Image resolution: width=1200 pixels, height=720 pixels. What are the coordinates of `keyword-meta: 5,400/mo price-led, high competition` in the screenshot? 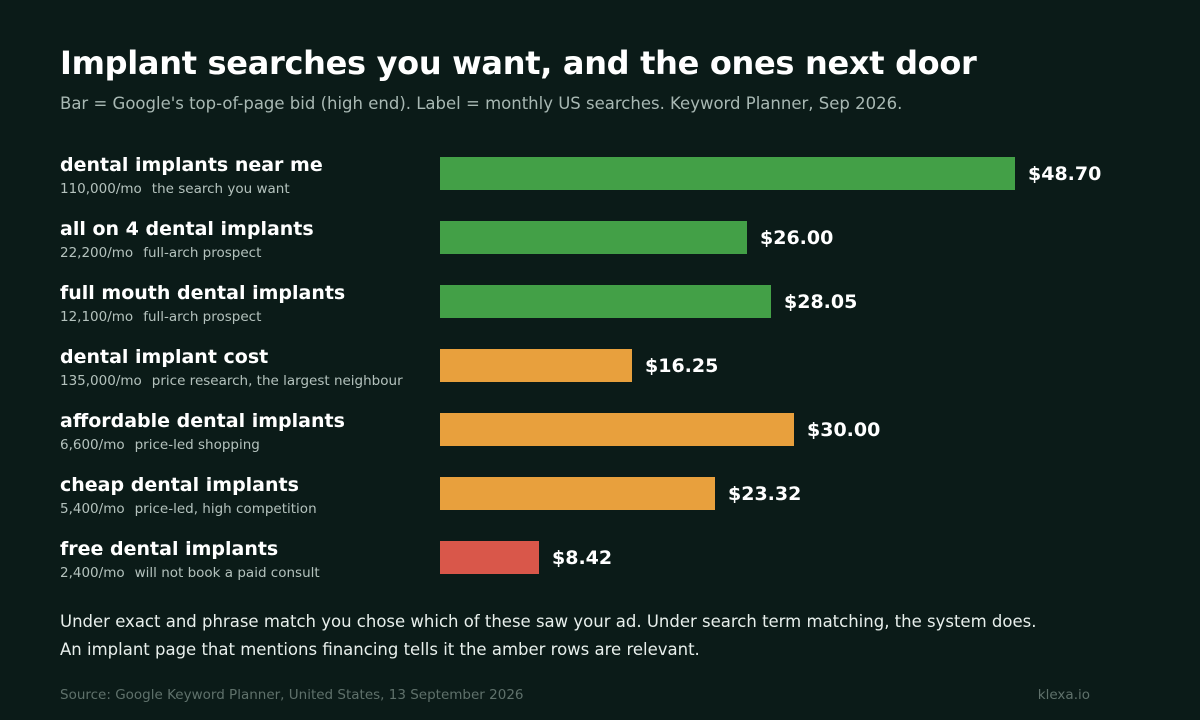 It's located at (188, 509).